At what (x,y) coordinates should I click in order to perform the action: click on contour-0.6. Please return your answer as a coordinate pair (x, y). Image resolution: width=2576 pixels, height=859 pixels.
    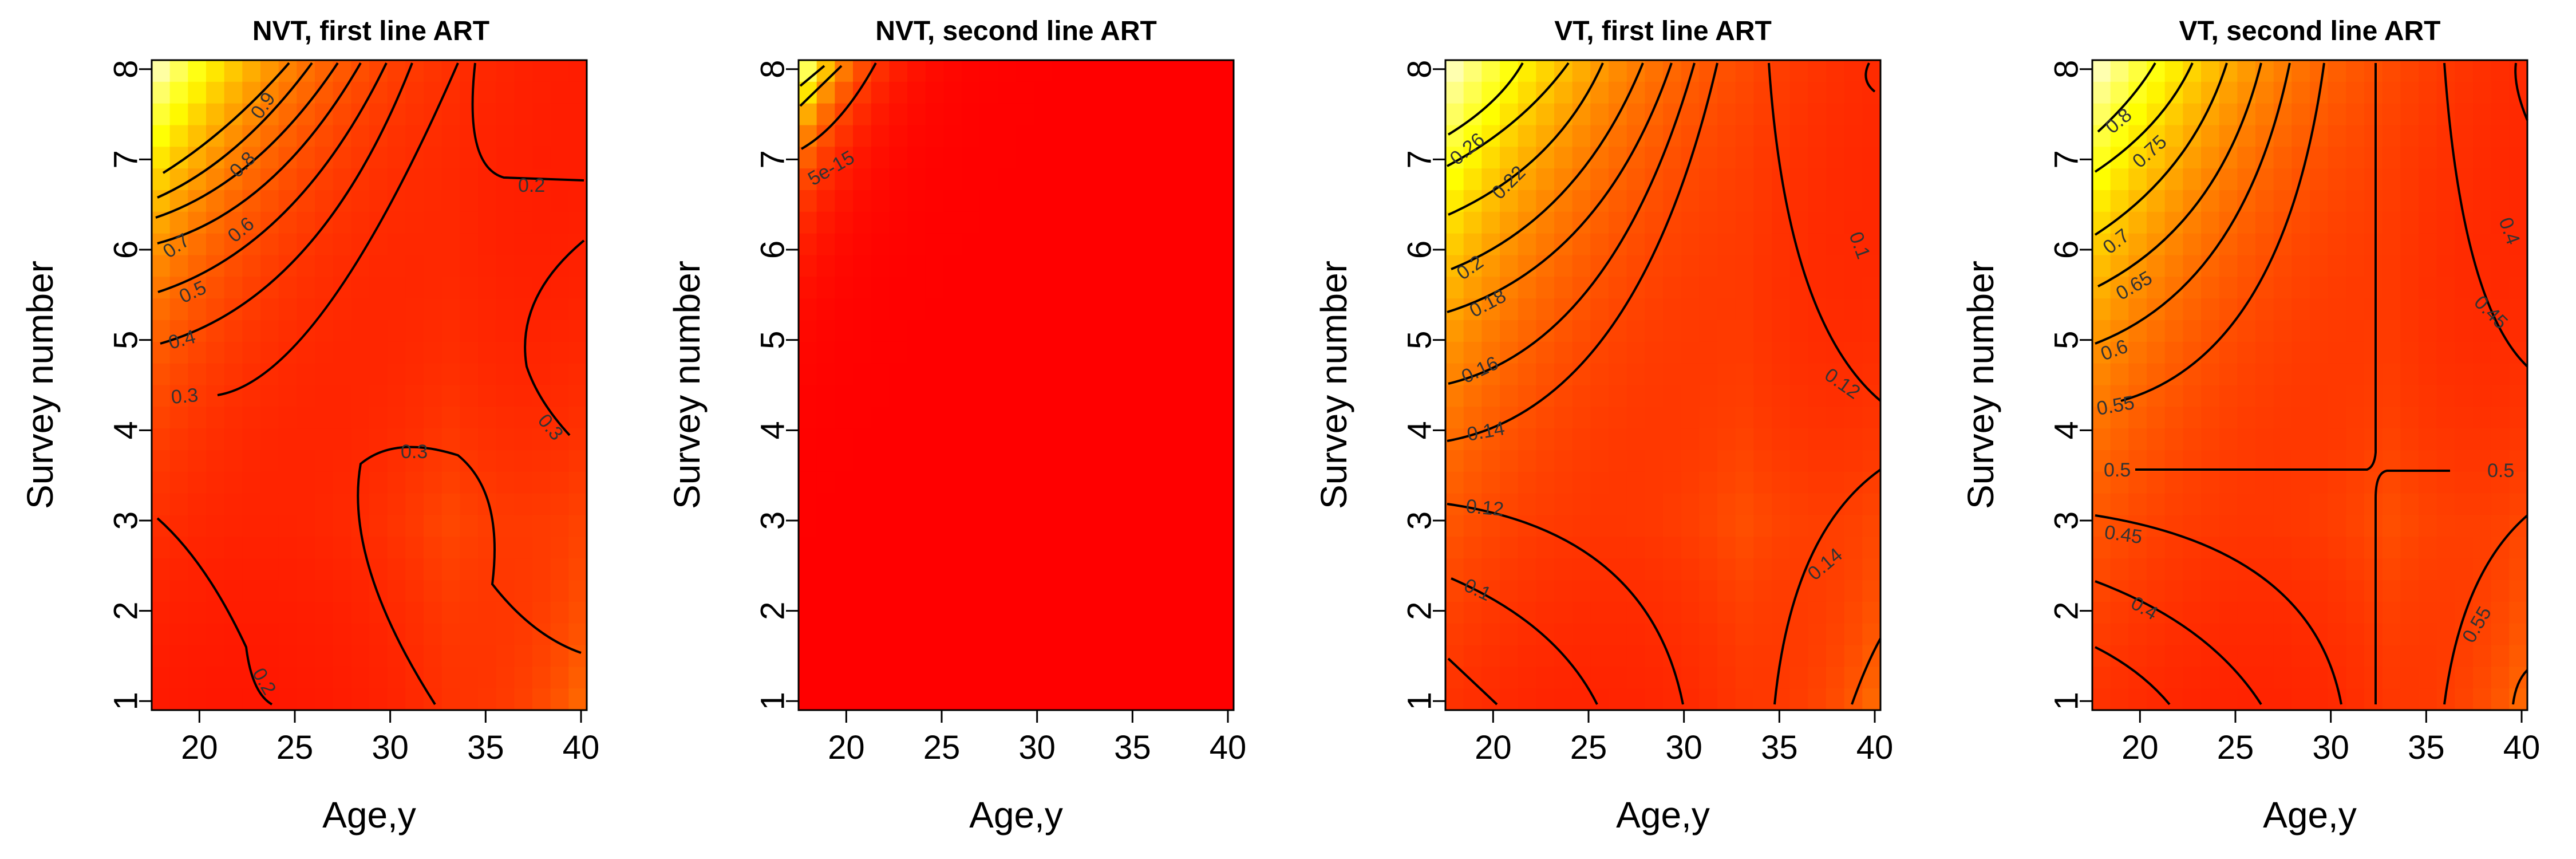
    Looking at the image, I should click on (2193, 203).